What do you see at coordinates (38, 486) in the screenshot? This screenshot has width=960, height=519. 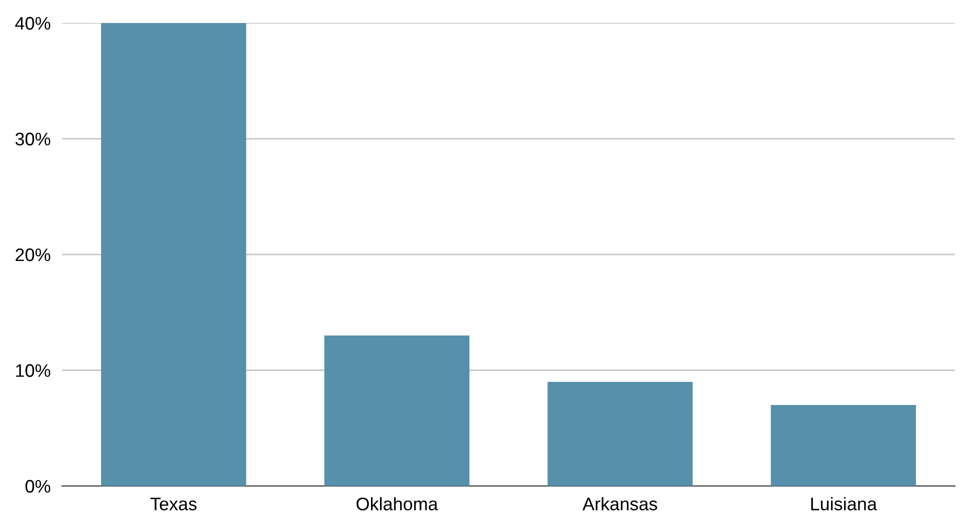 I see `y-tick-label: 0%` at bounding box center [38, 486].